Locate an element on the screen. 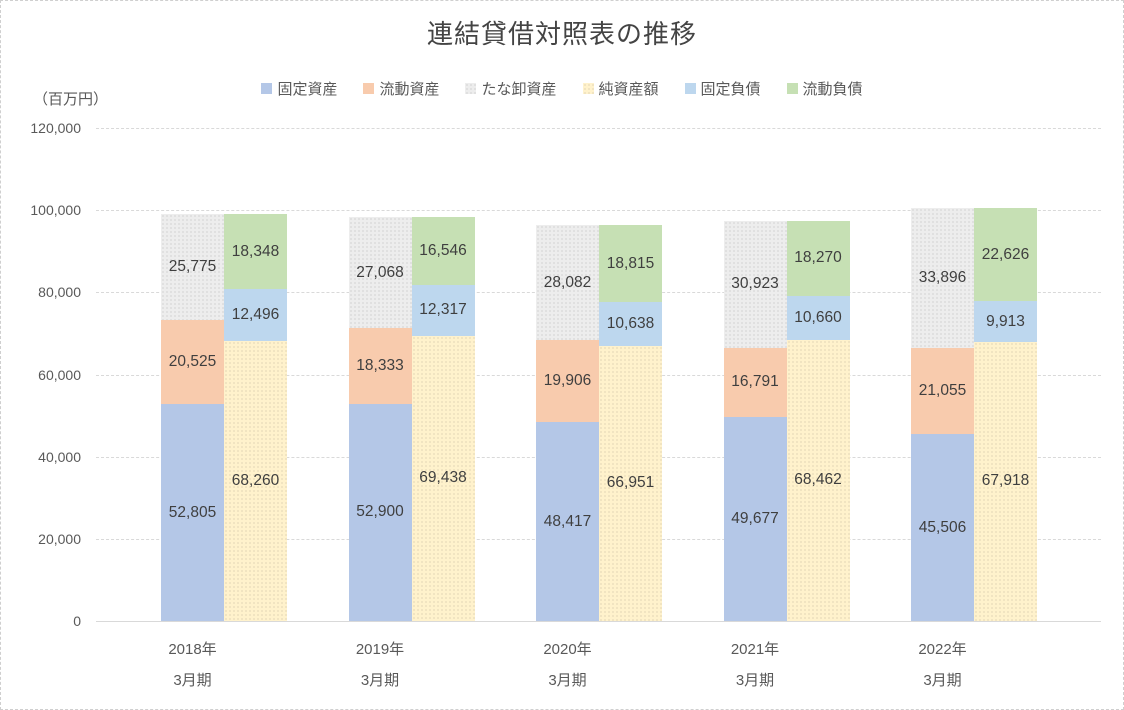 The height and width of the screenshot is (710, 1124). bar-segment-たな卸資産: 28,082 is located at coordinates (567, 282).